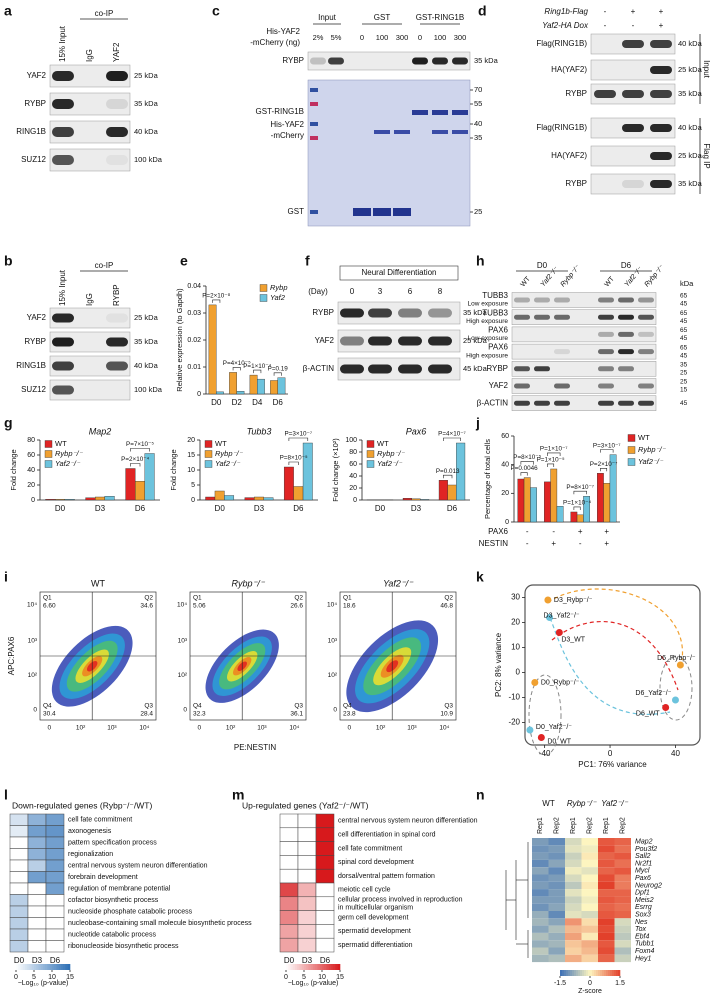 This screenshot has width=711, height=999. Describe the element at coordinates (237, 402) in the screenshot. I see `x-tick-label: D2` at that location.